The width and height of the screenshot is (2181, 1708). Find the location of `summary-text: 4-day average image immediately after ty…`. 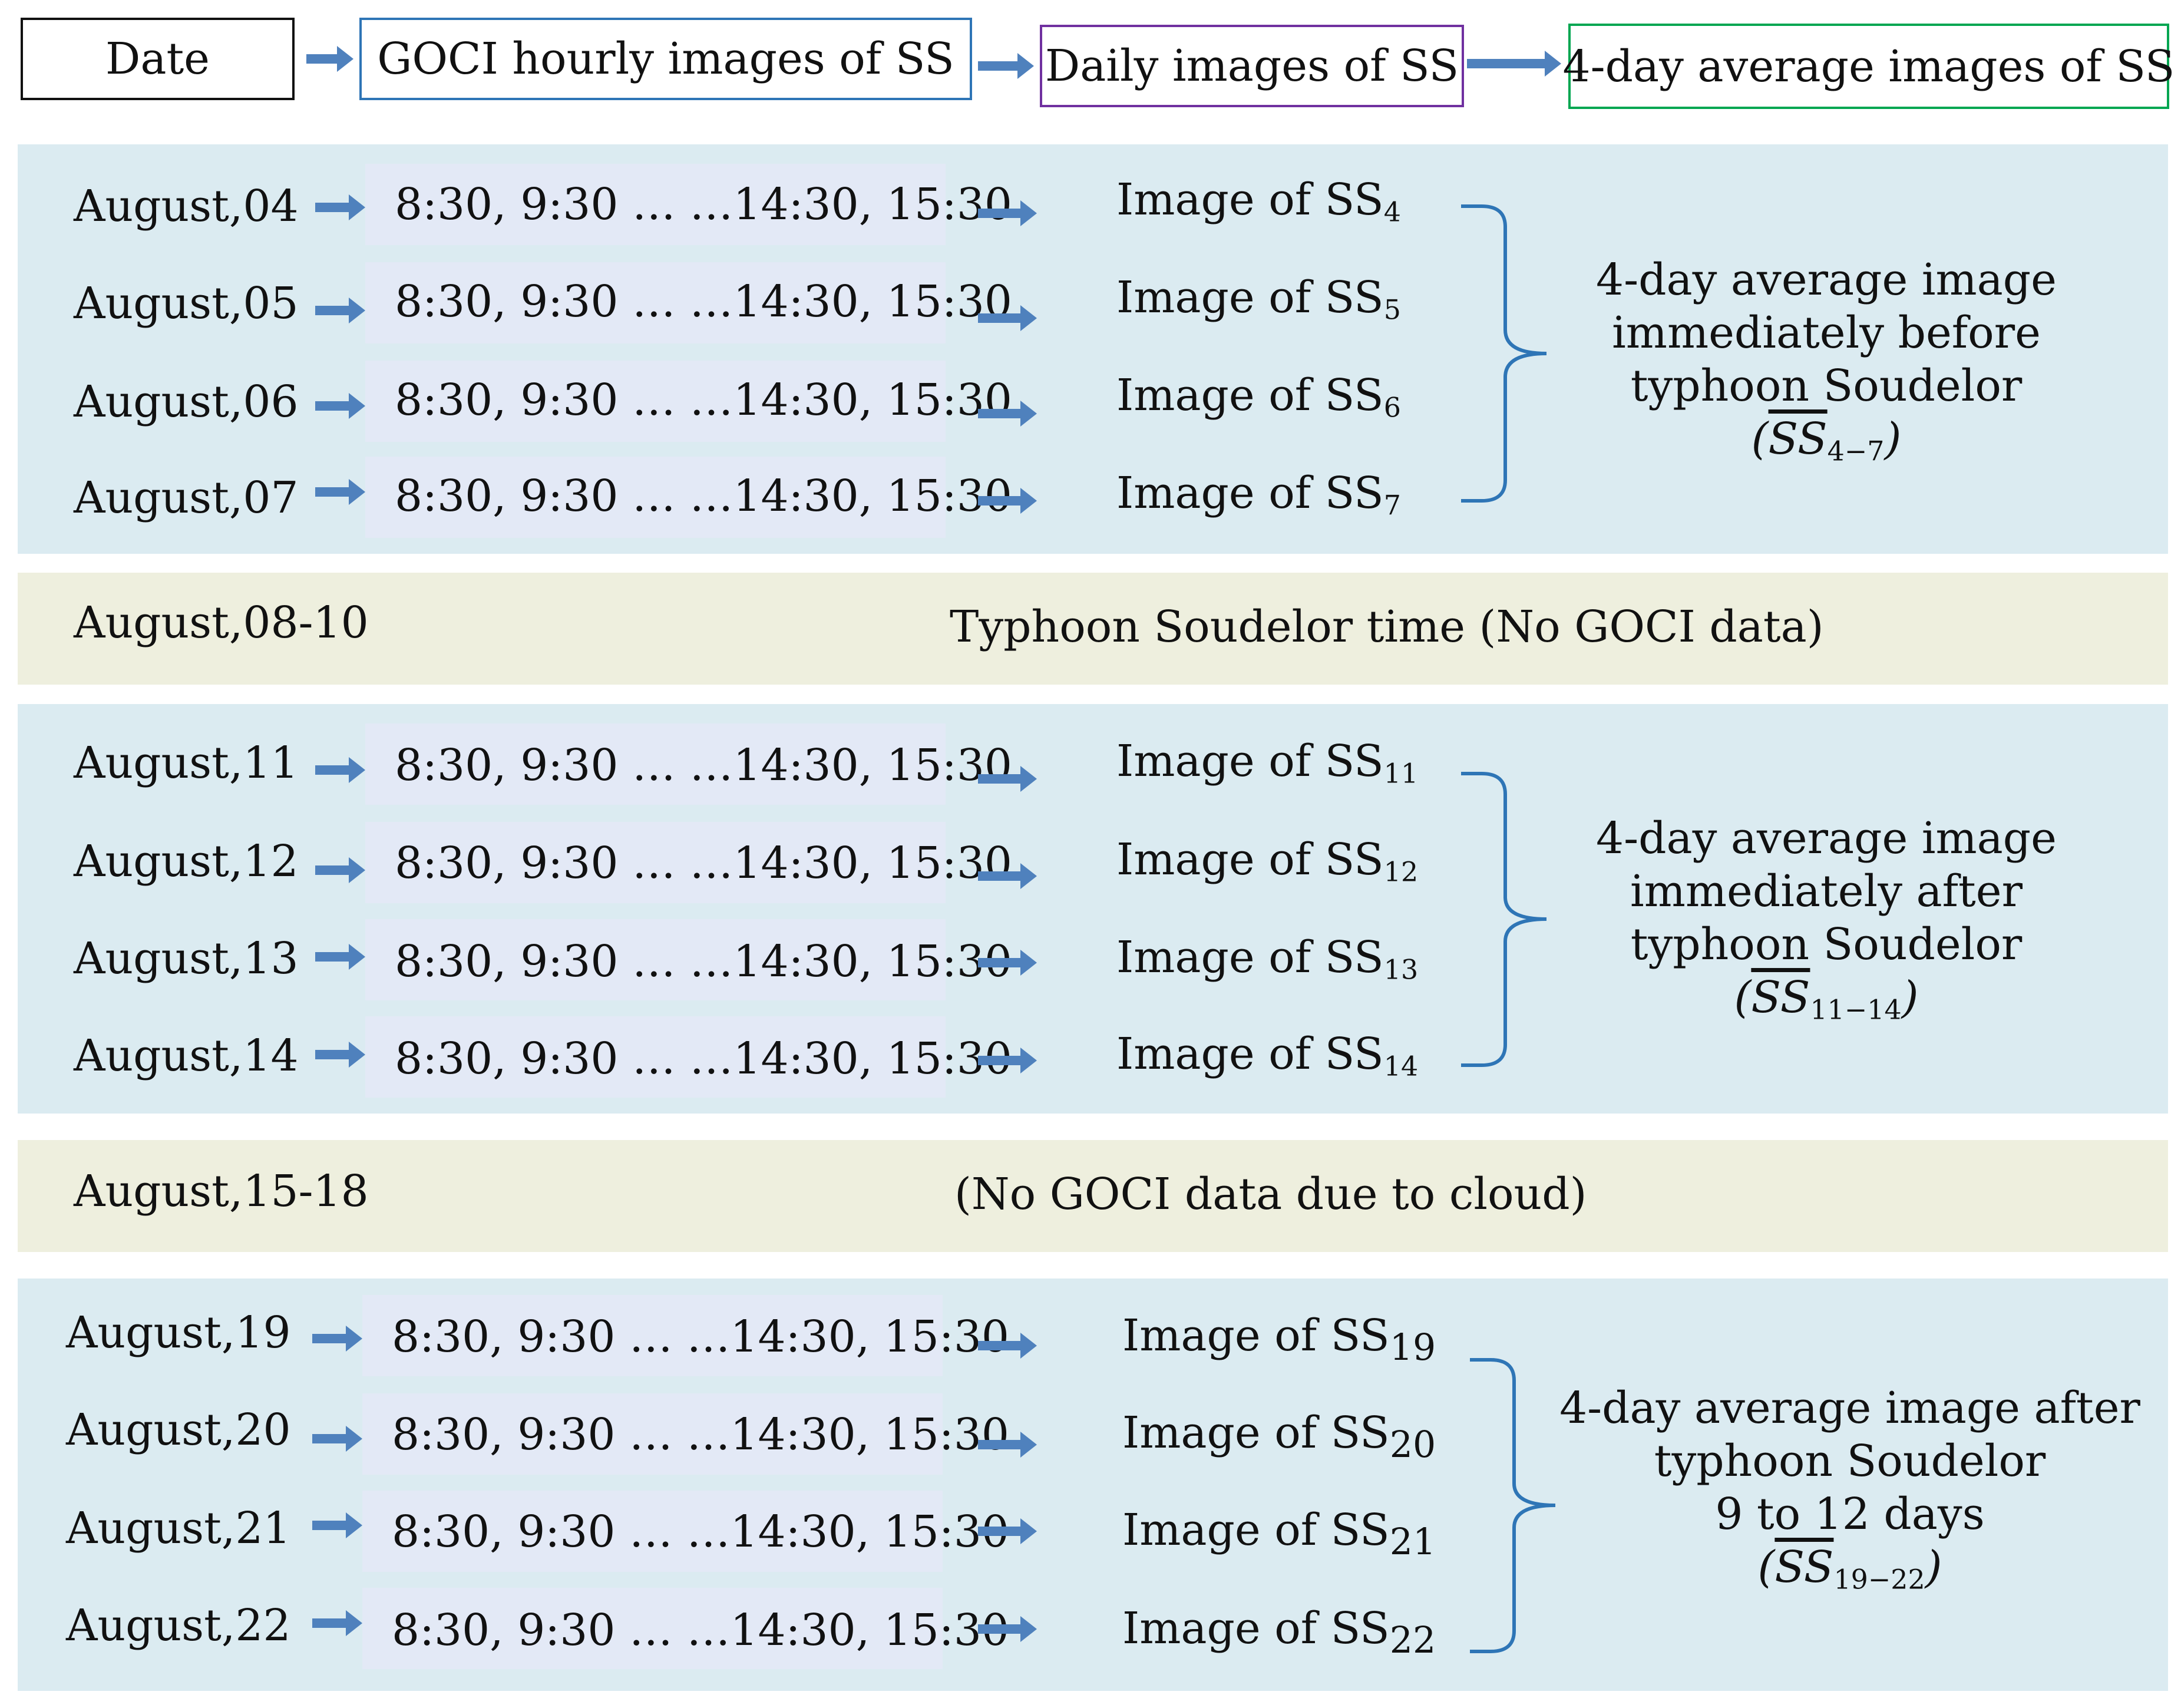

summary-text: 4-day average image immediately after ty… is located at coordinates (1826, 918).